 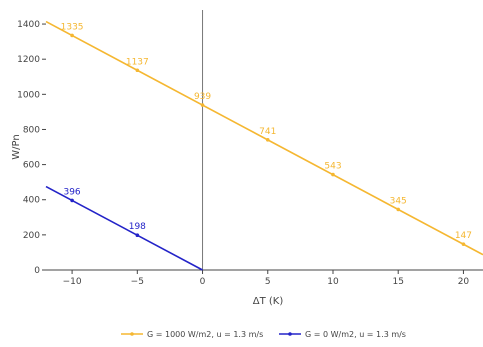 What do you see at coordinates (205, 334) in the screenshot?
I see `legend-label: G = 1000 W/m2, u = 1.3 m/s` at bounding box center [205, 334].